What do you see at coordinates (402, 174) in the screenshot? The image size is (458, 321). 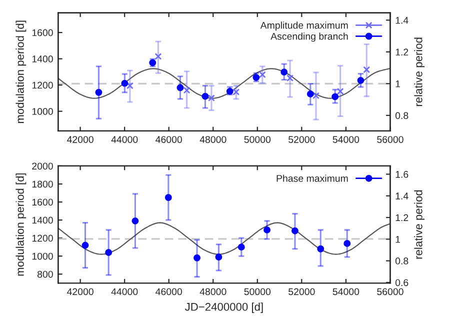 I see `y2-tick-label: 1.6` at bounding box center [402, 174].